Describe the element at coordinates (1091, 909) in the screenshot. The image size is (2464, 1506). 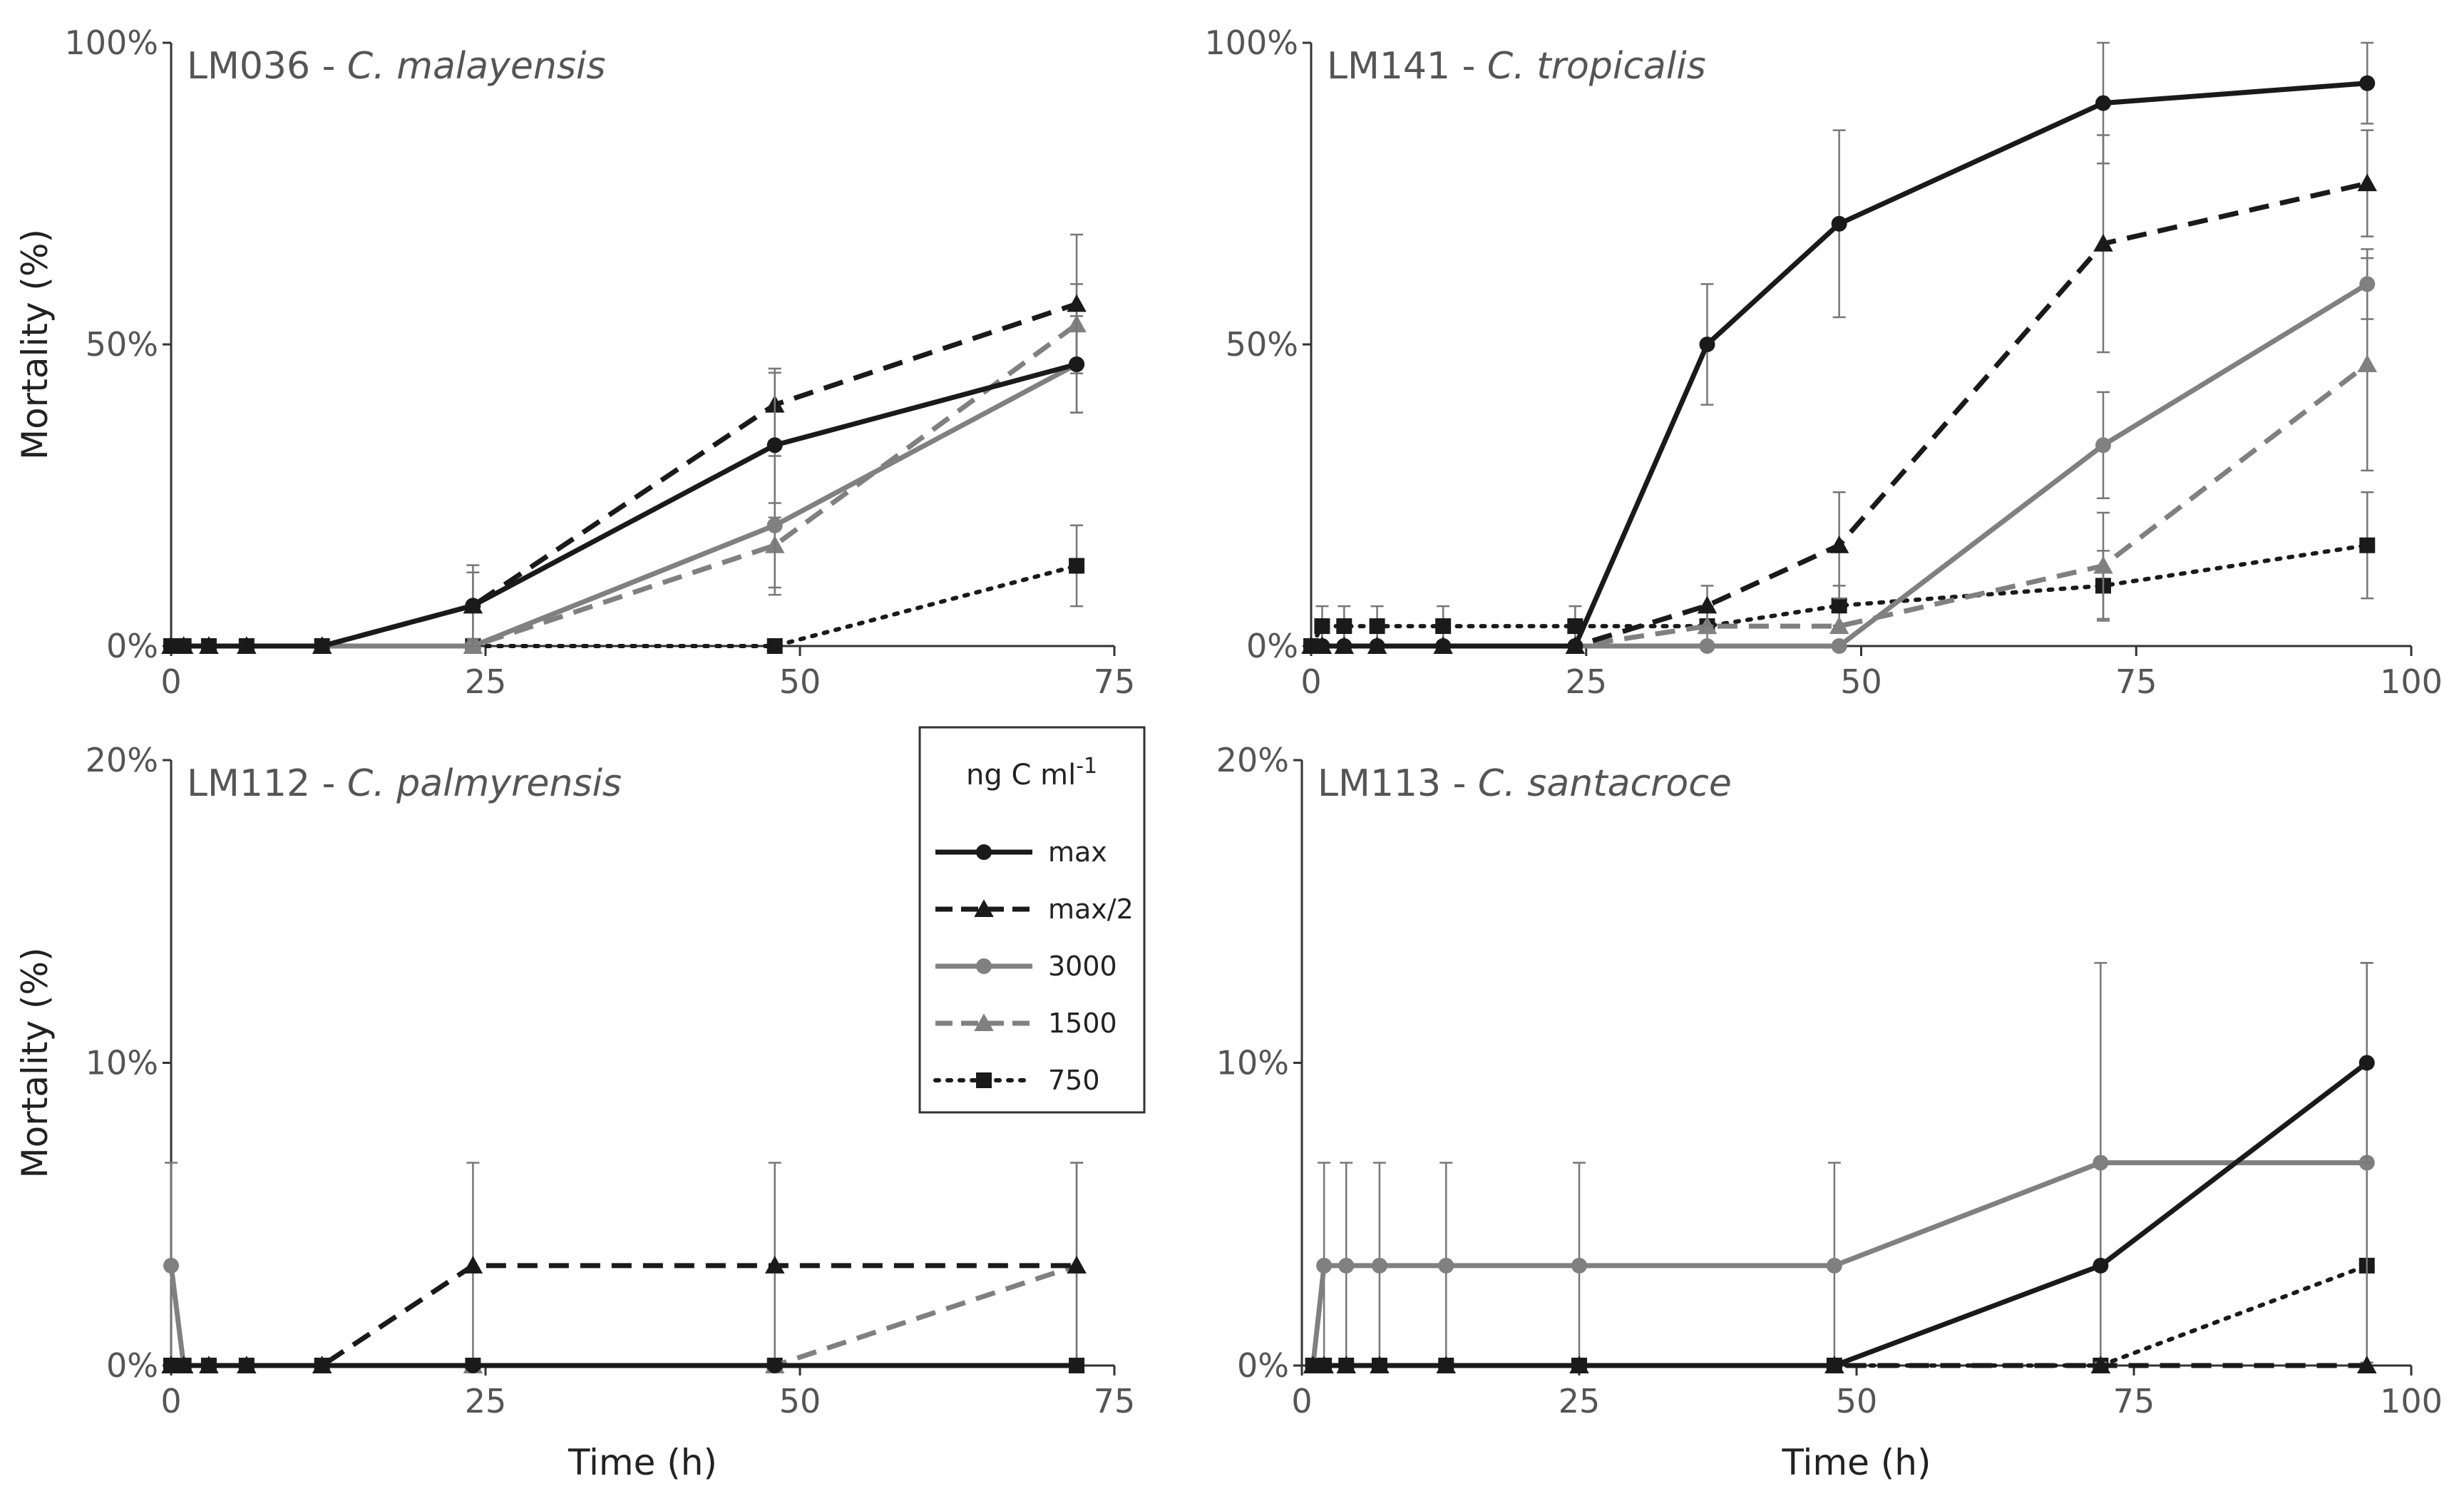
I see `legend-label: max/2` at that location.